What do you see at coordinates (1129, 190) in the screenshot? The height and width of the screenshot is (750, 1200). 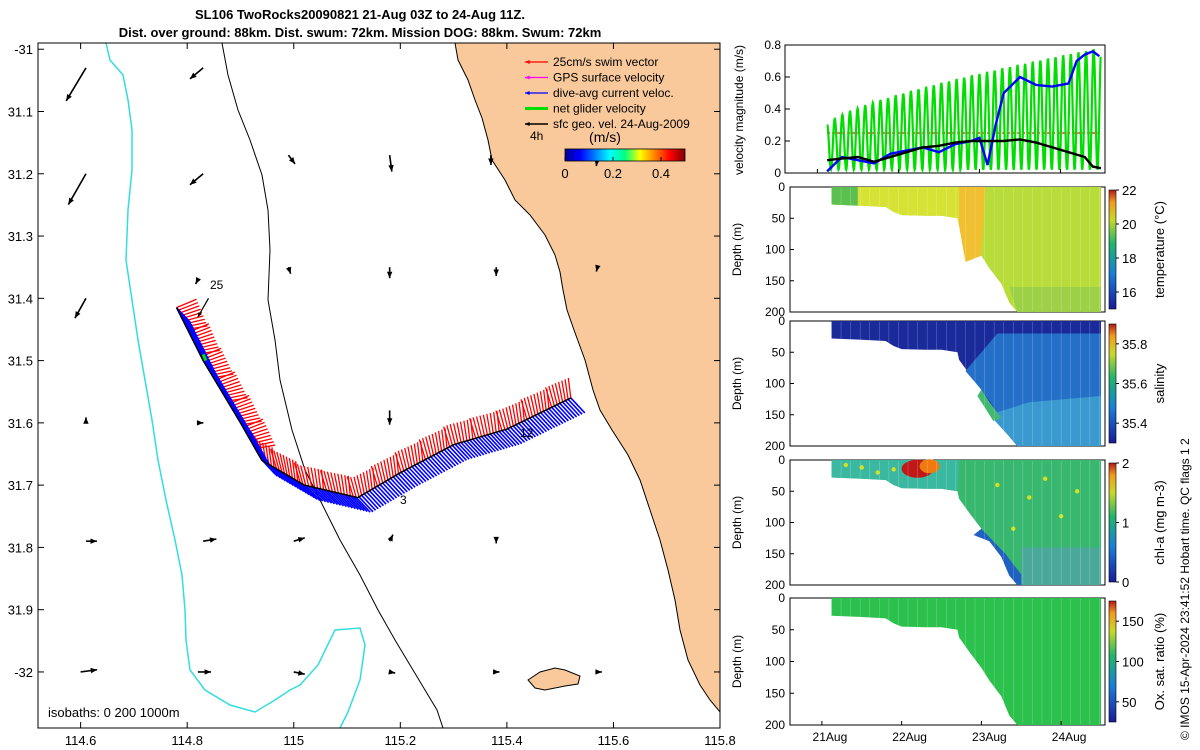 I see `colorbar-tick-label: 22` at bounding box center [1129, 190].